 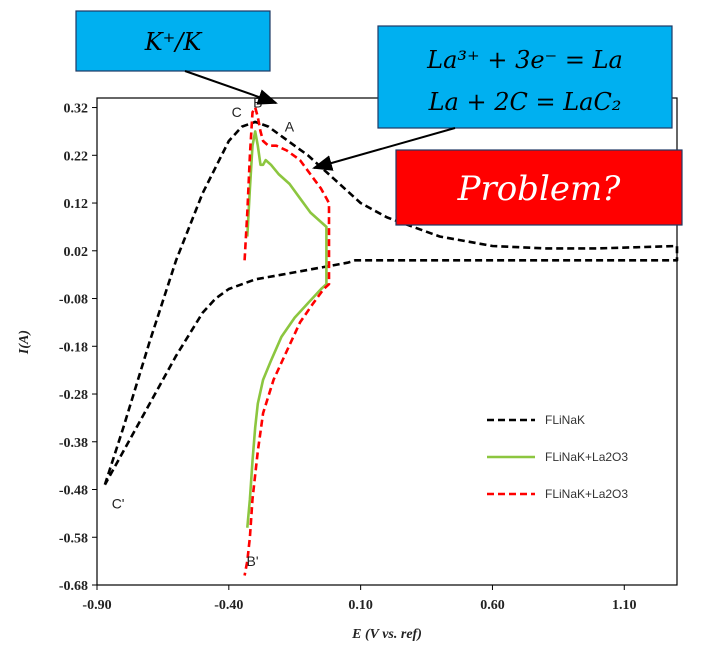 I want to click on y-tick-label: -0.38, so click(x=73, y=443).